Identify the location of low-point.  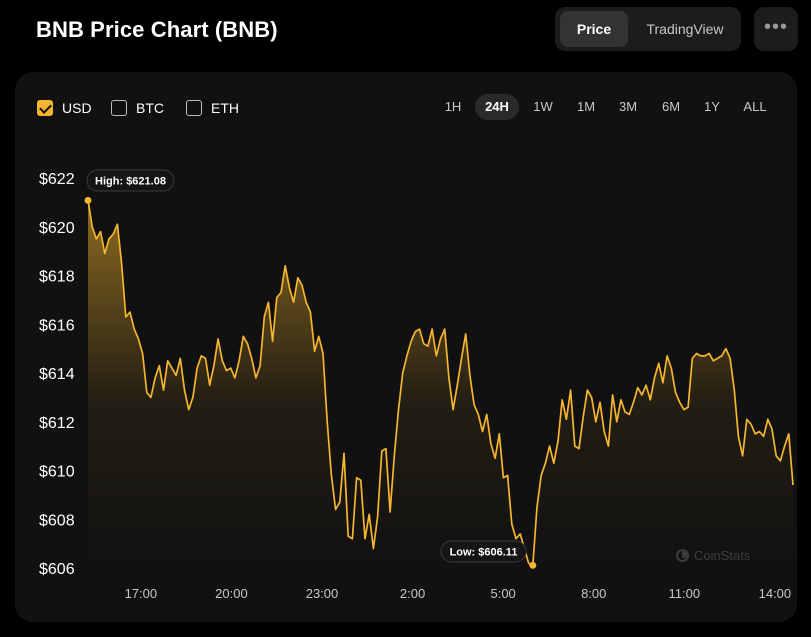
(533, 565).